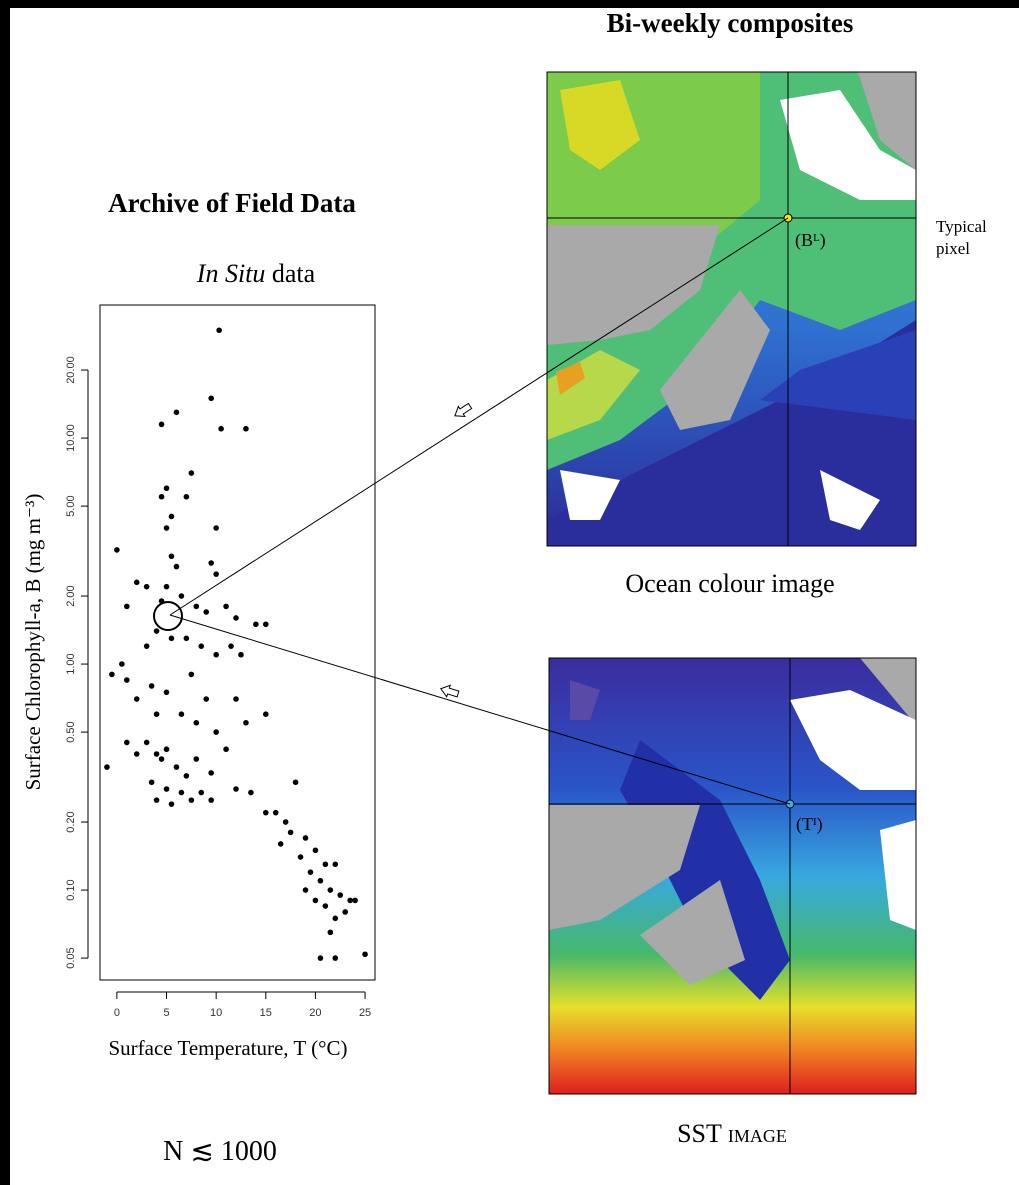  What do you see at coordinates (365, 1013) in the screenshot?
I see `x-tick-label: 25` at bounding box center [365, 1013].